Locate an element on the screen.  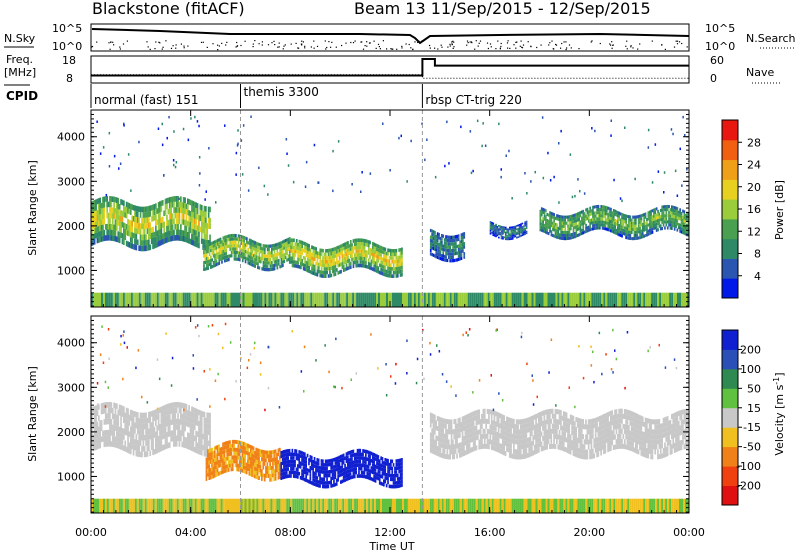
noise-cell is located at coordinates (158, 128).